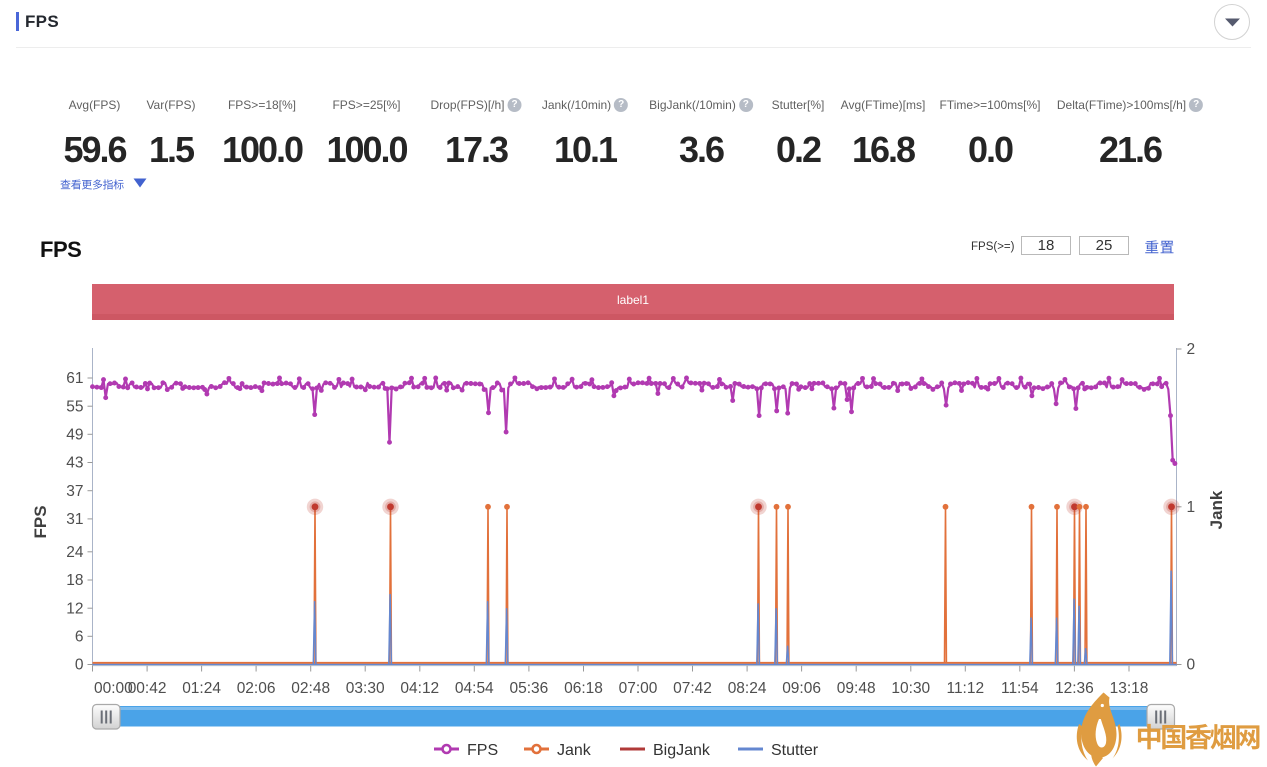 This screenshot has width=1267, height=767. I want to click on svg-text: 49, so click(74, 435).